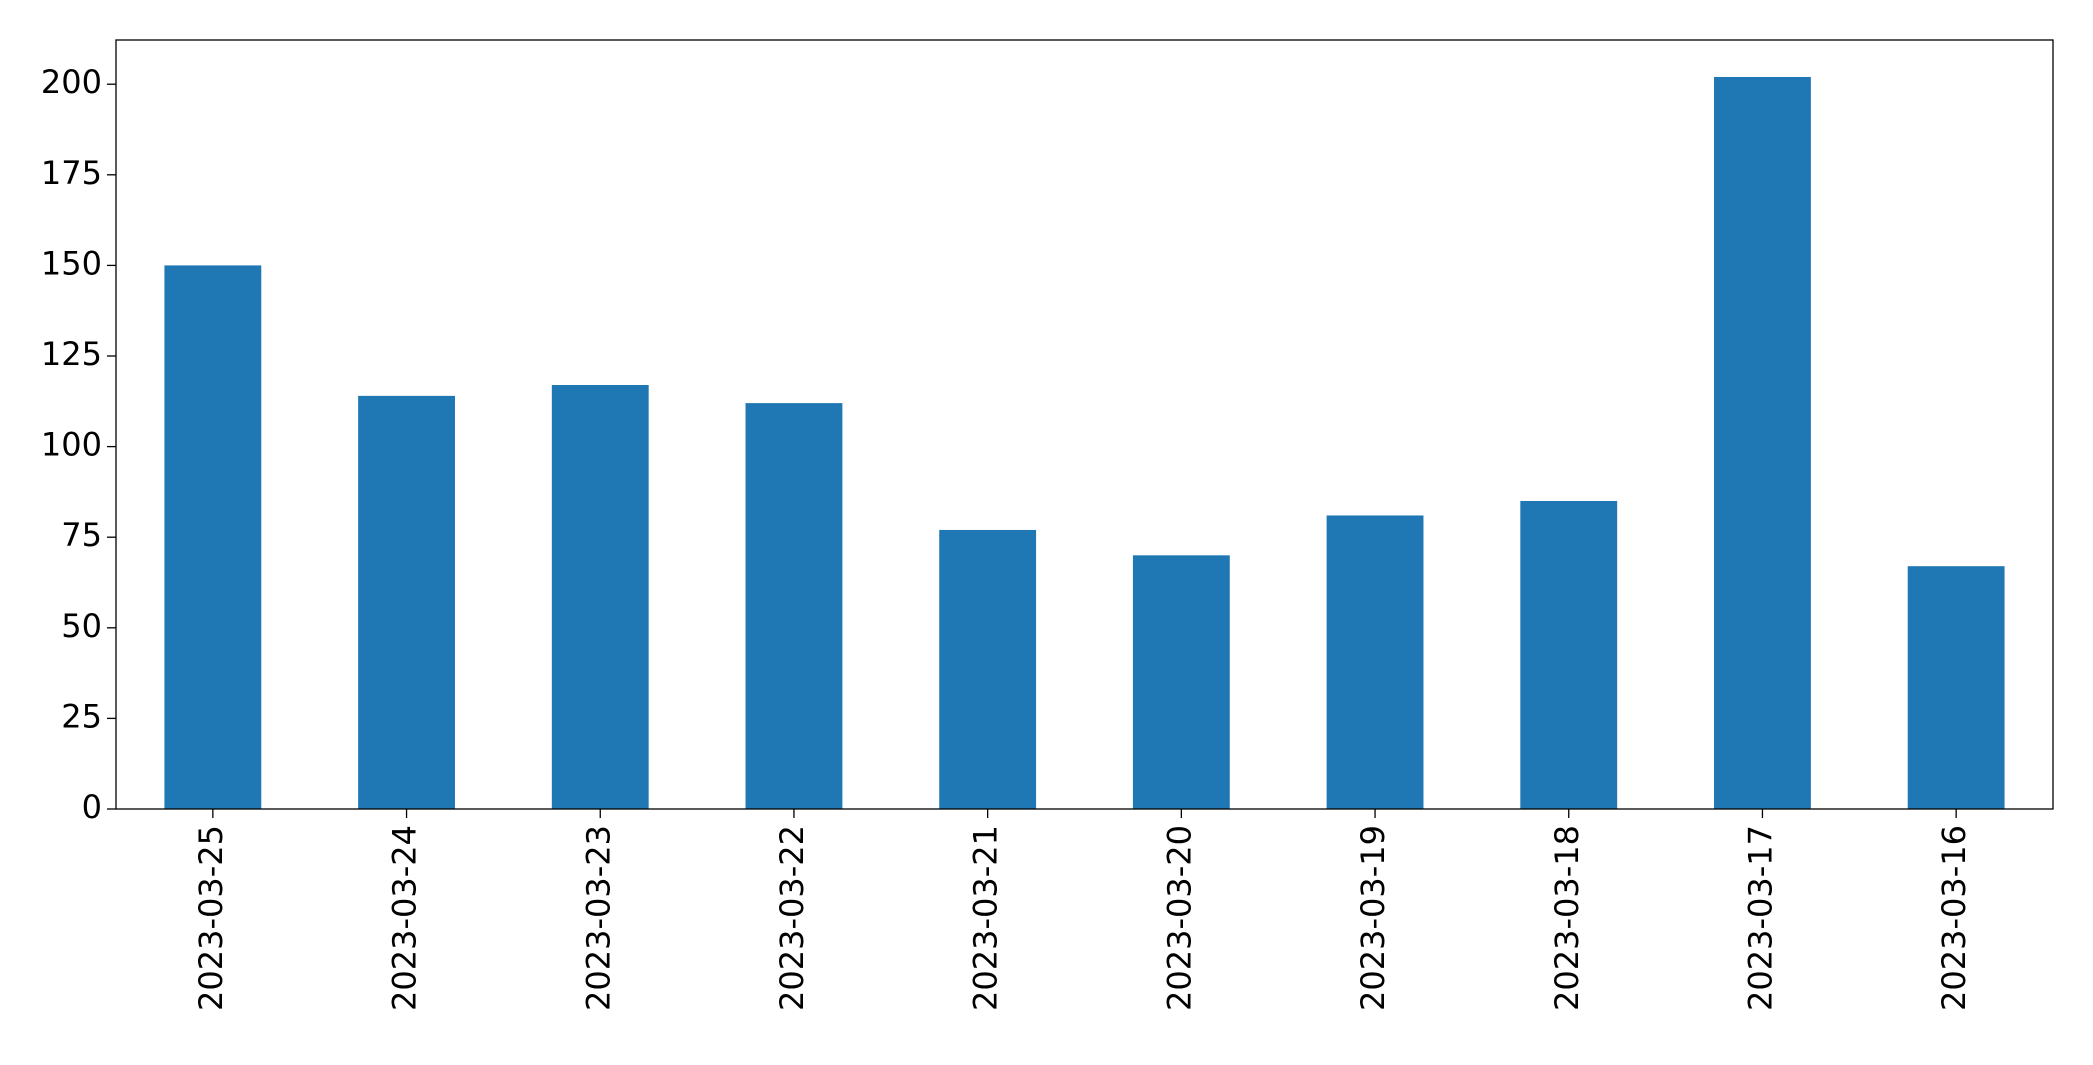 The image size is (2093, 1065). Describe the element at coordinates (1179, 918) in the screenshot. I see `x-tick-label: 2023-03-20` at that location.